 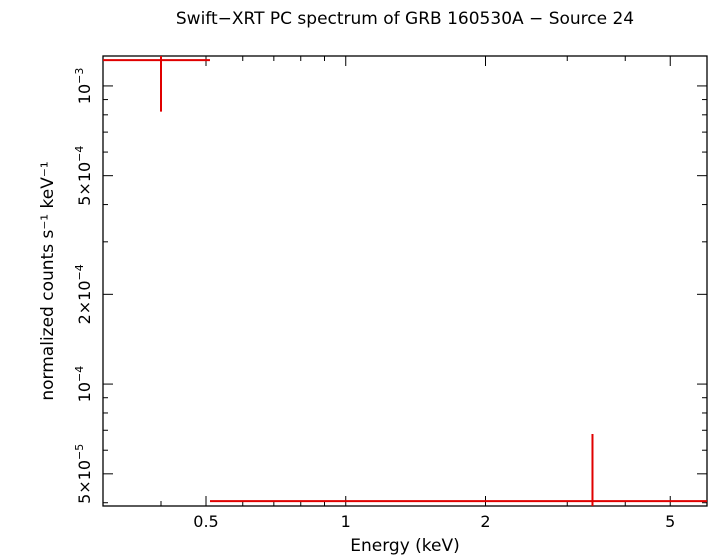 I want to click on x-axis-label: Energy (keV), so click(x=405, y=546).